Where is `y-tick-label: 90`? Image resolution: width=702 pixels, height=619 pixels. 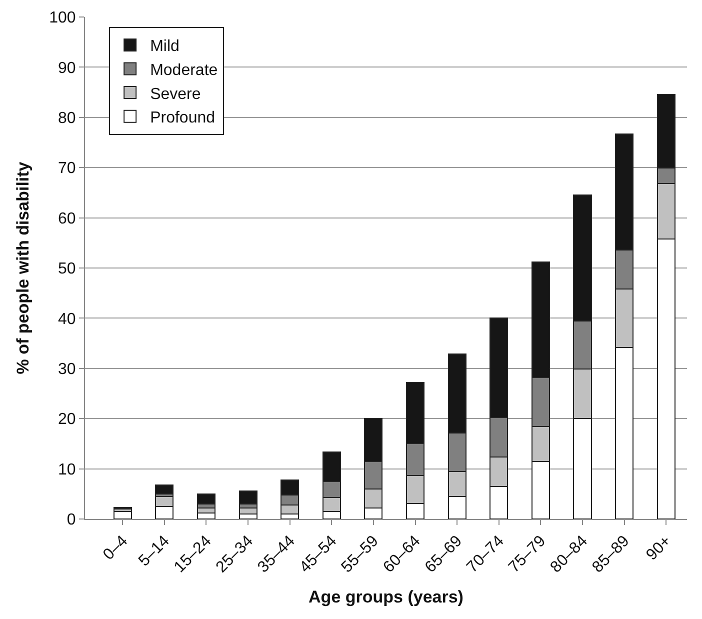 y-tick-label: 90 is located at coordinates (67, 68).